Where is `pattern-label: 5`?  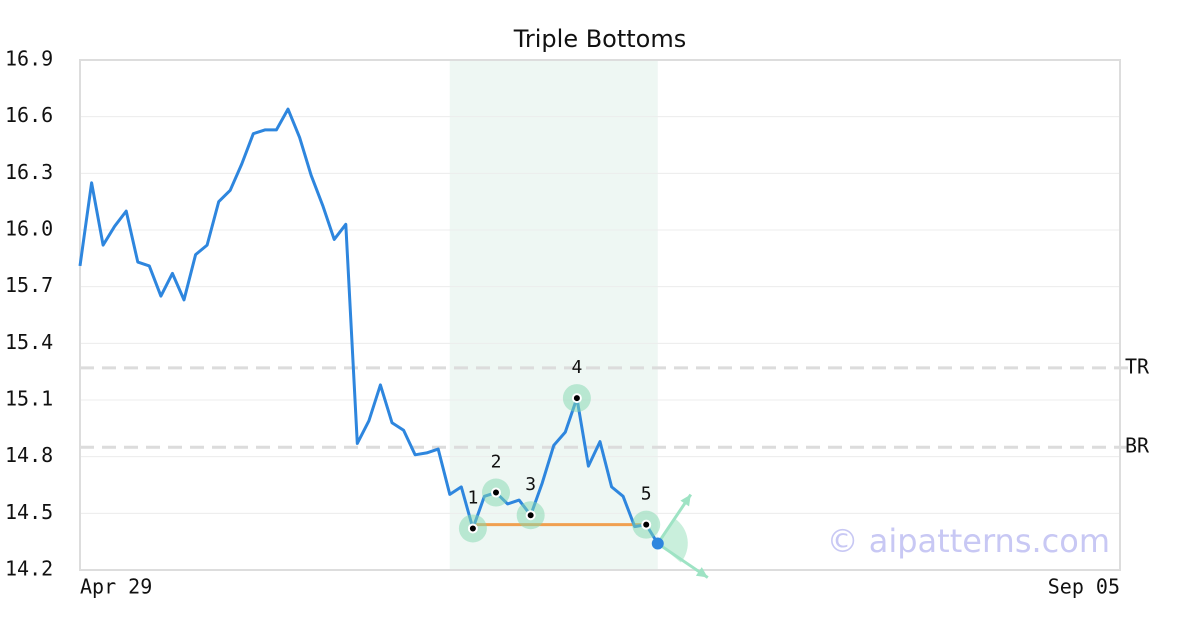
pattern-label: 5 is located at coordinates (646, 494).